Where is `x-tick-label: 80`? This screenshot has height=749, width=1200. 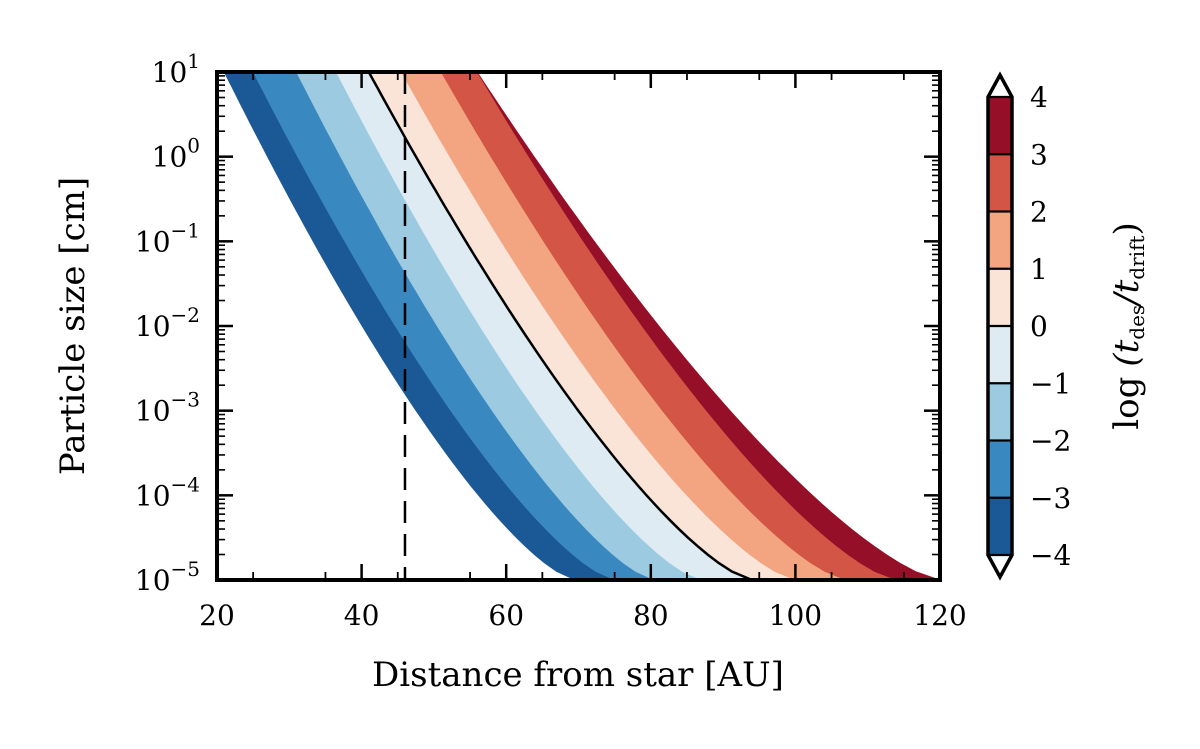
x-tick-label: 80 is located at coordinates (651, 615).